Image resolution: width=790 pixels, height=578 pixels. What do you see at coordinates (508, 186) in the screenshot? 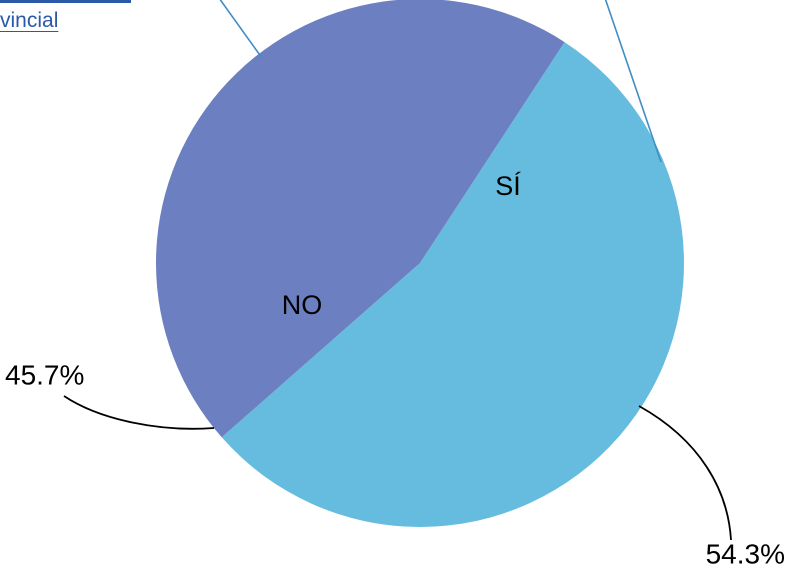
I see `label-si: SÍ` at bounding box center [508, 186].